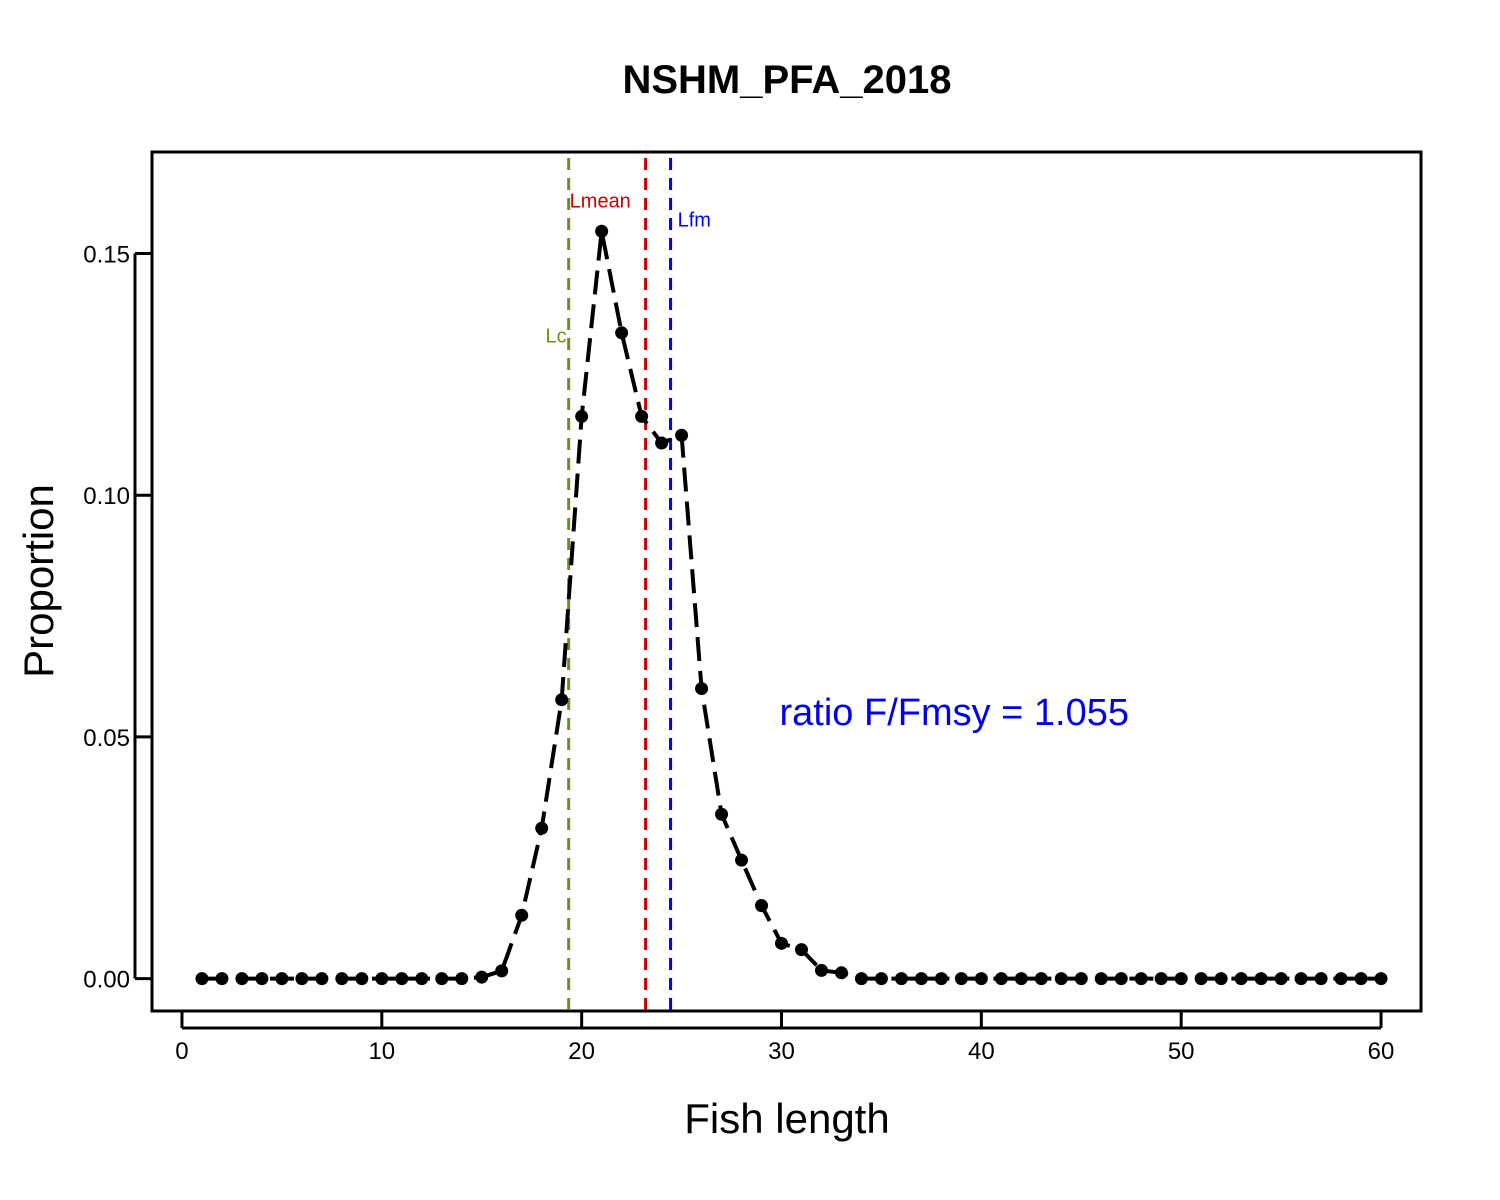  What do you see at coordinates (106, 980) in the screenshot?
I see `y-tick-label: 0.00` at bounding box center [106, 980].